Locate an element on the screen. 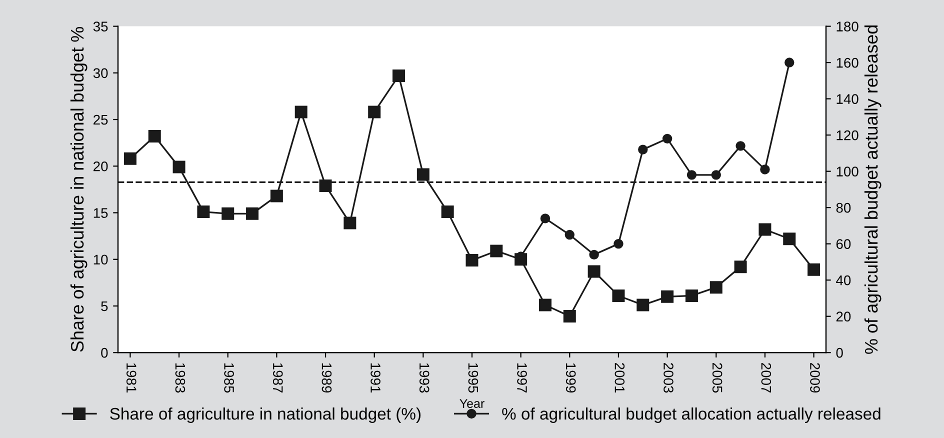  x-tick-label: 1991 is located at coordinates (375, 378).